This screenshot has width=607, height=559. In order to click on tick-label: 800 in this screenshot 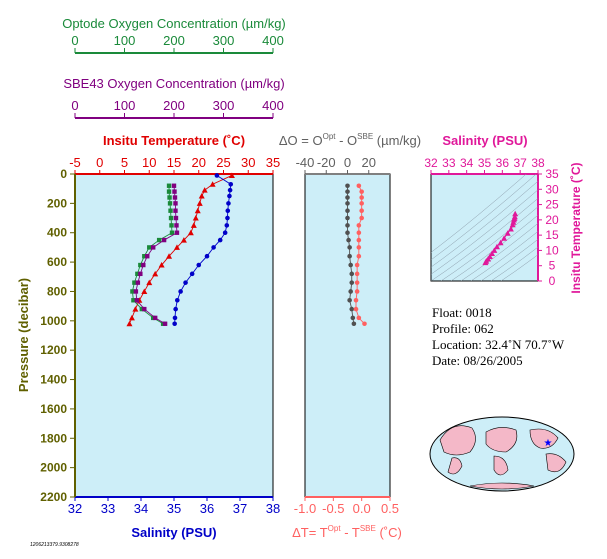, I will do `click(57, 291)`.